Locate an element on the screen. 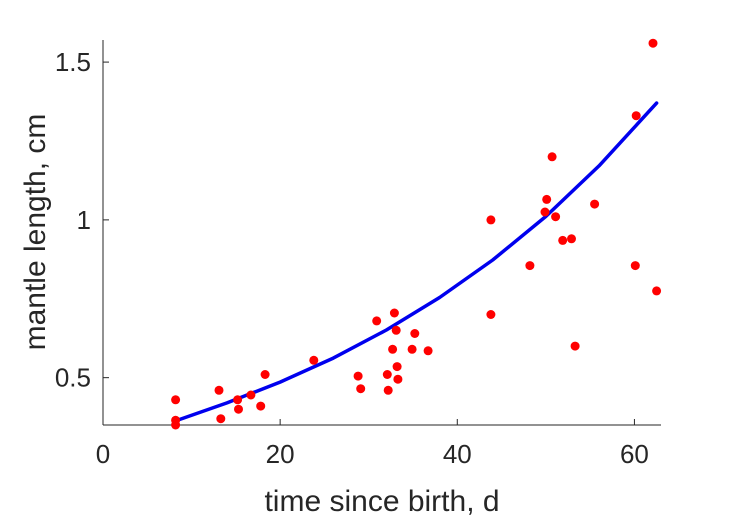 The height and width of the screenshot is (521, 729). y-ticks: 0.5 1 1.5 is located at coordinates (82, 220).